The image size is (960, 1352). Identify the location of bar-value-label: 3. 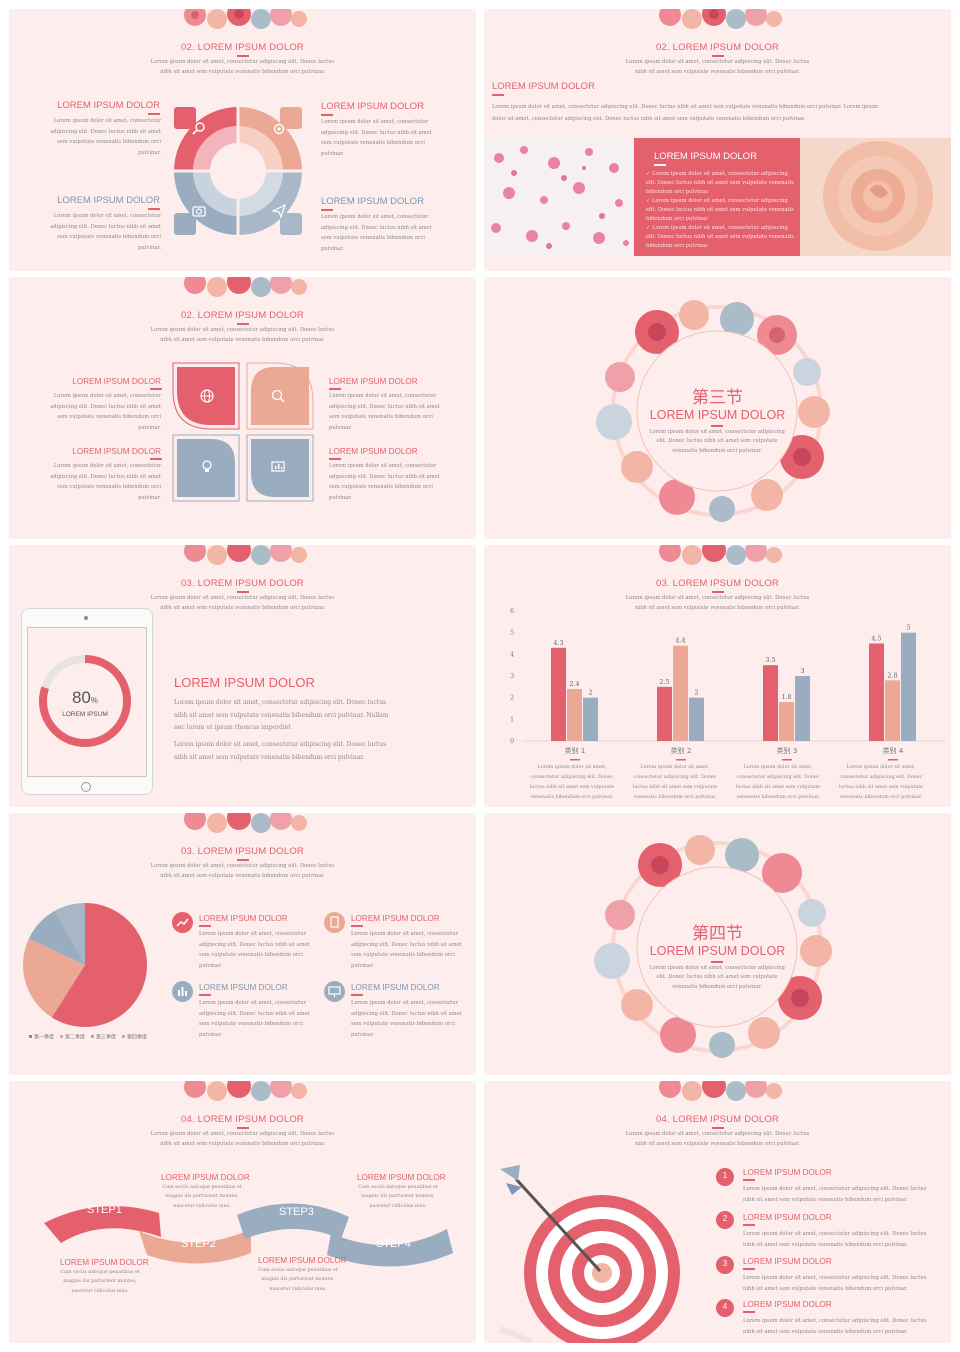
(802, 671).